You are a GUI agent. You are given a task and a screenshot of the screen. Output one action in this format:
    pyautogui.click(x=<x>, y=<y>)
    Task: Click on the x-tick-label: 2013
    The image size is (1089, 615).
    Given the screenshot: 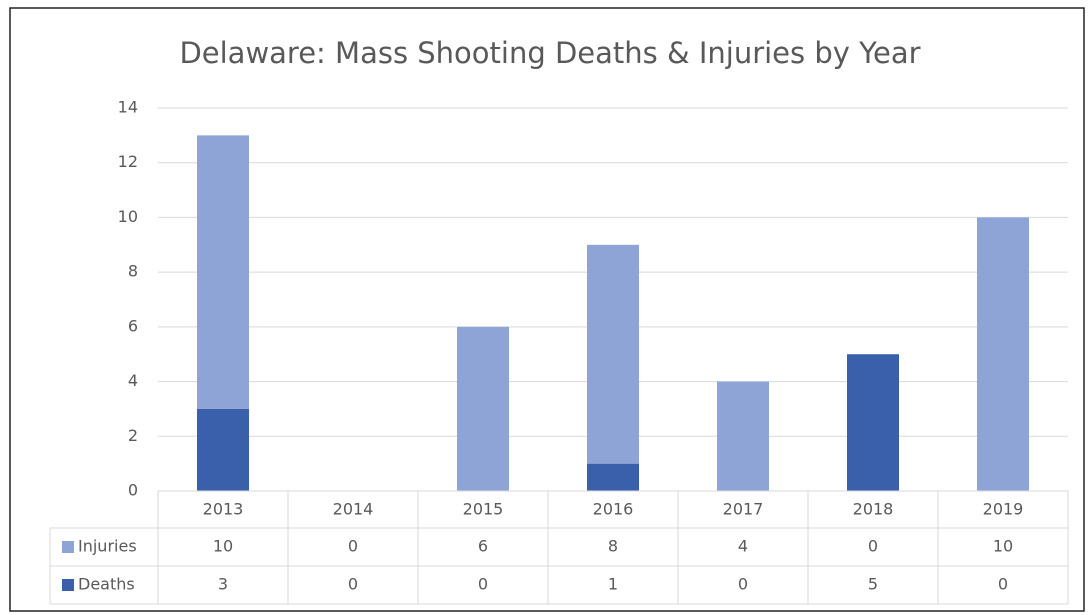 What is the action you would take?
    pyautogui.click(x=223, y=509)
    